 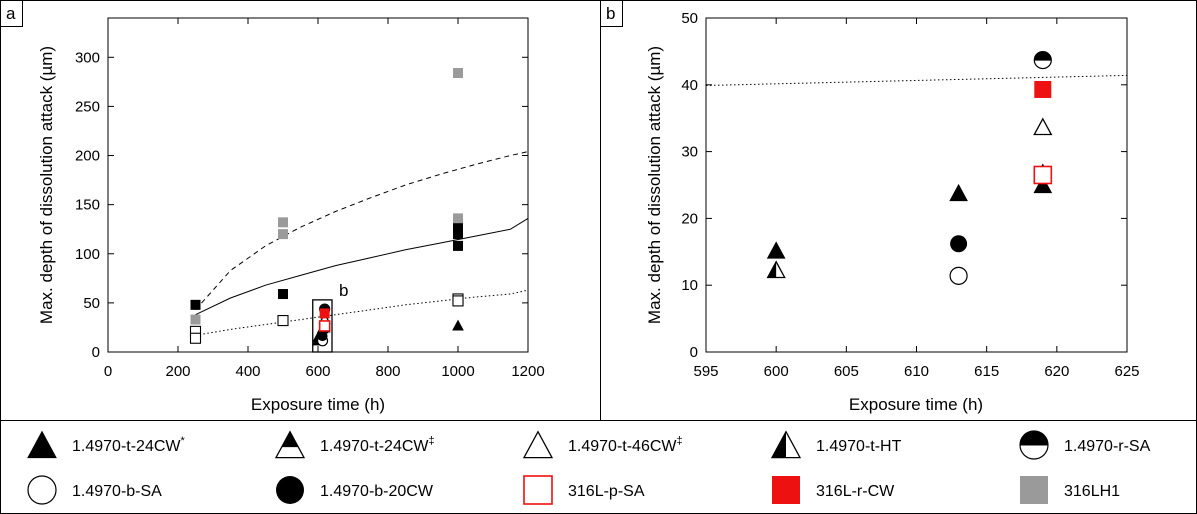 I want to click on panel-a-data-points, so click(x=326, y=207).